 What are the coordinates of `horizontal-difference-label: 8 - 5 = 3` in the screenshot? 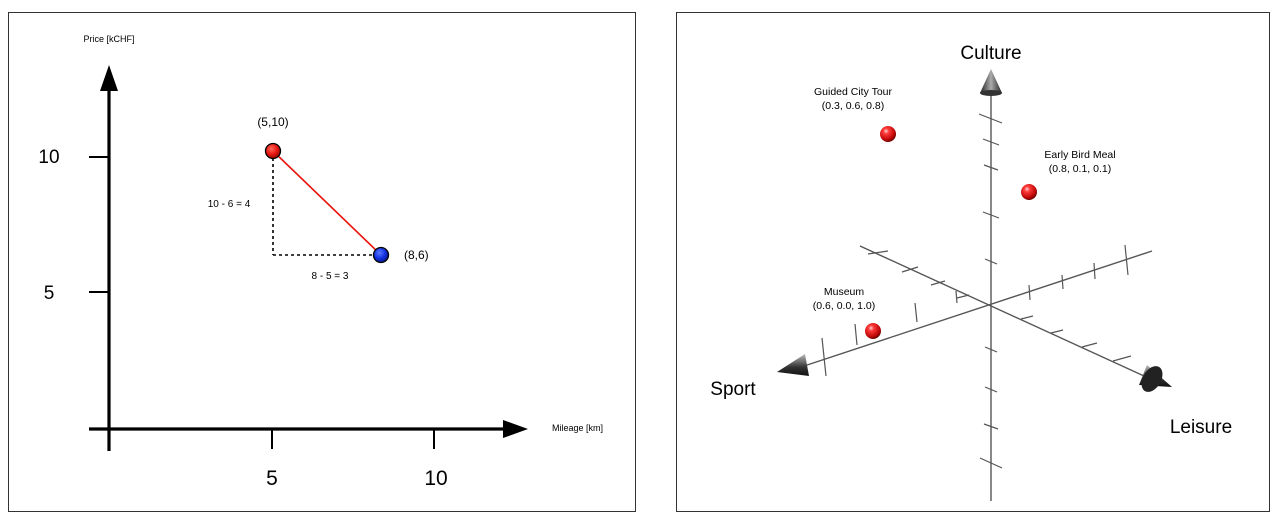 It's located at (330, 276).